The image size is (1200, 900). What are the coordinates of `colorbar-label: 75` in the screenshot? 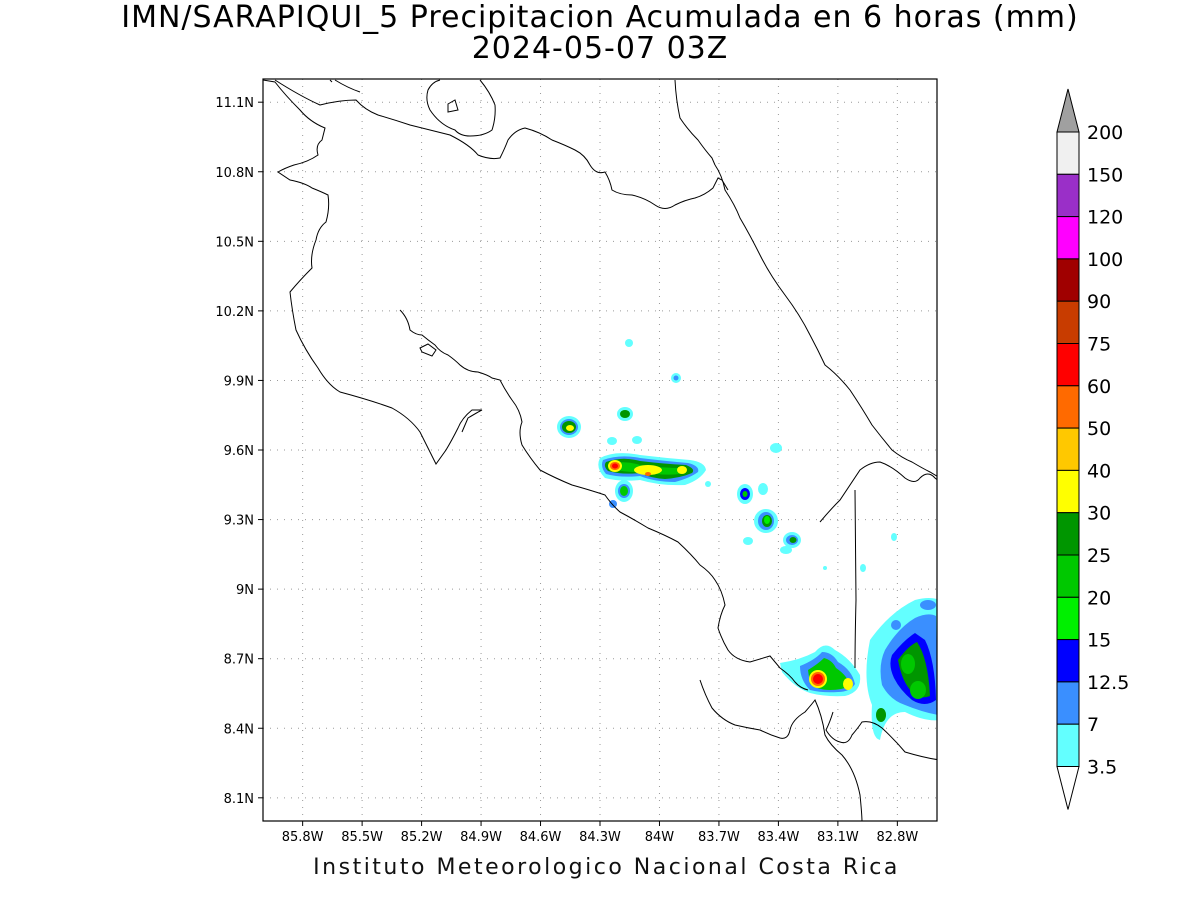 It's located at (1099, 345).